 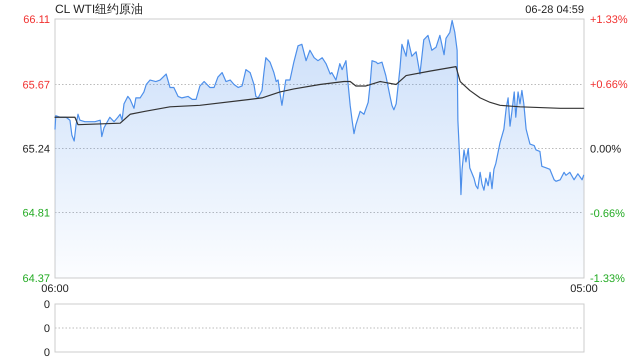 I want to click on chart-title: CL WTI纽约原油, so click(x=99, y=9).